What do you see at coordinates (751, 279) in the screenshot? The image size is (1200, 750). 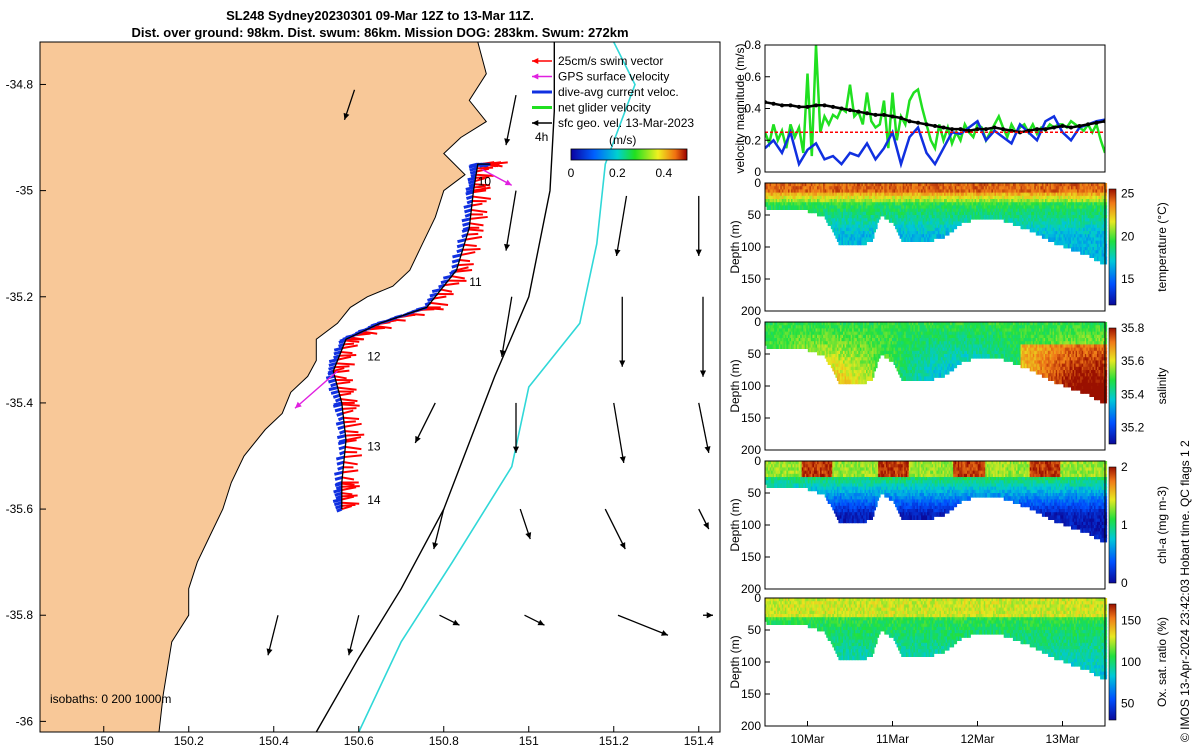 I see `section-ytick-label: 150` at bounding box center [751, 279].